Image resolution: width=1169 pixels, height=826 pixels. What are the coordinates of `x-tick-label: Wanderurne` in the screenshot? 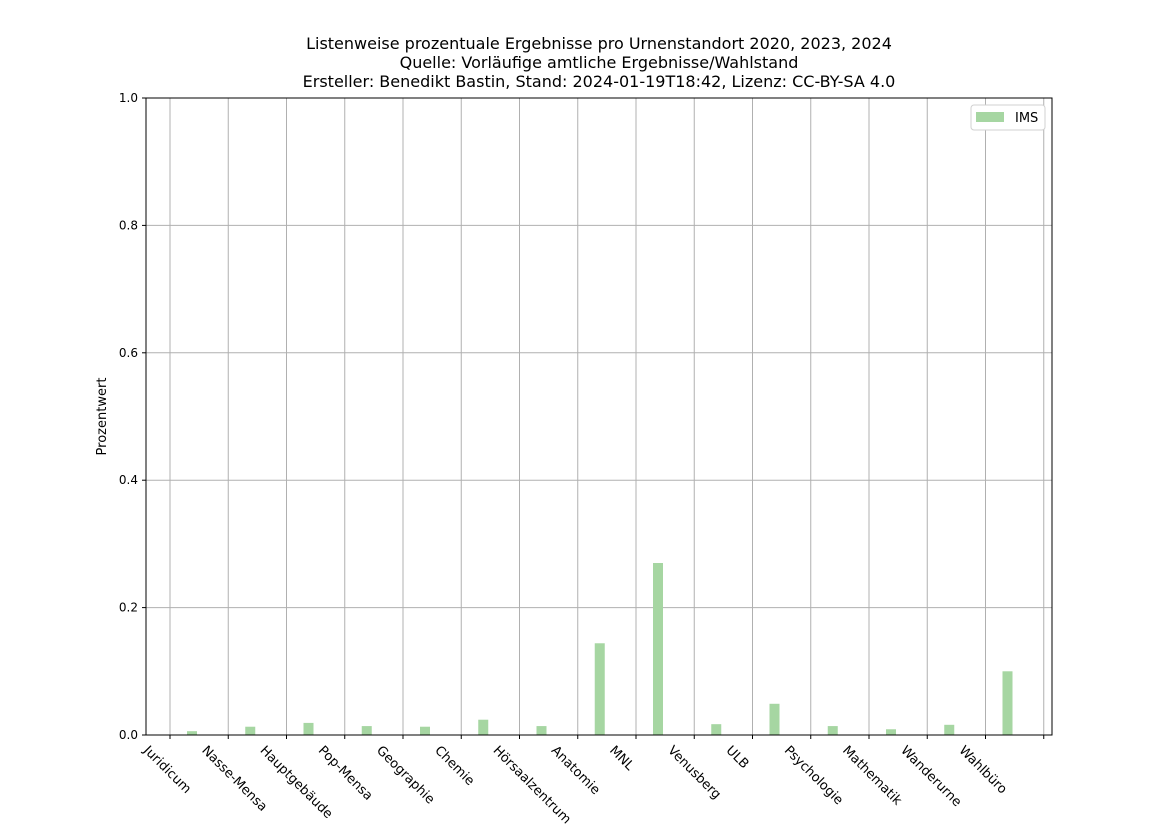 It's located at (930, 776).